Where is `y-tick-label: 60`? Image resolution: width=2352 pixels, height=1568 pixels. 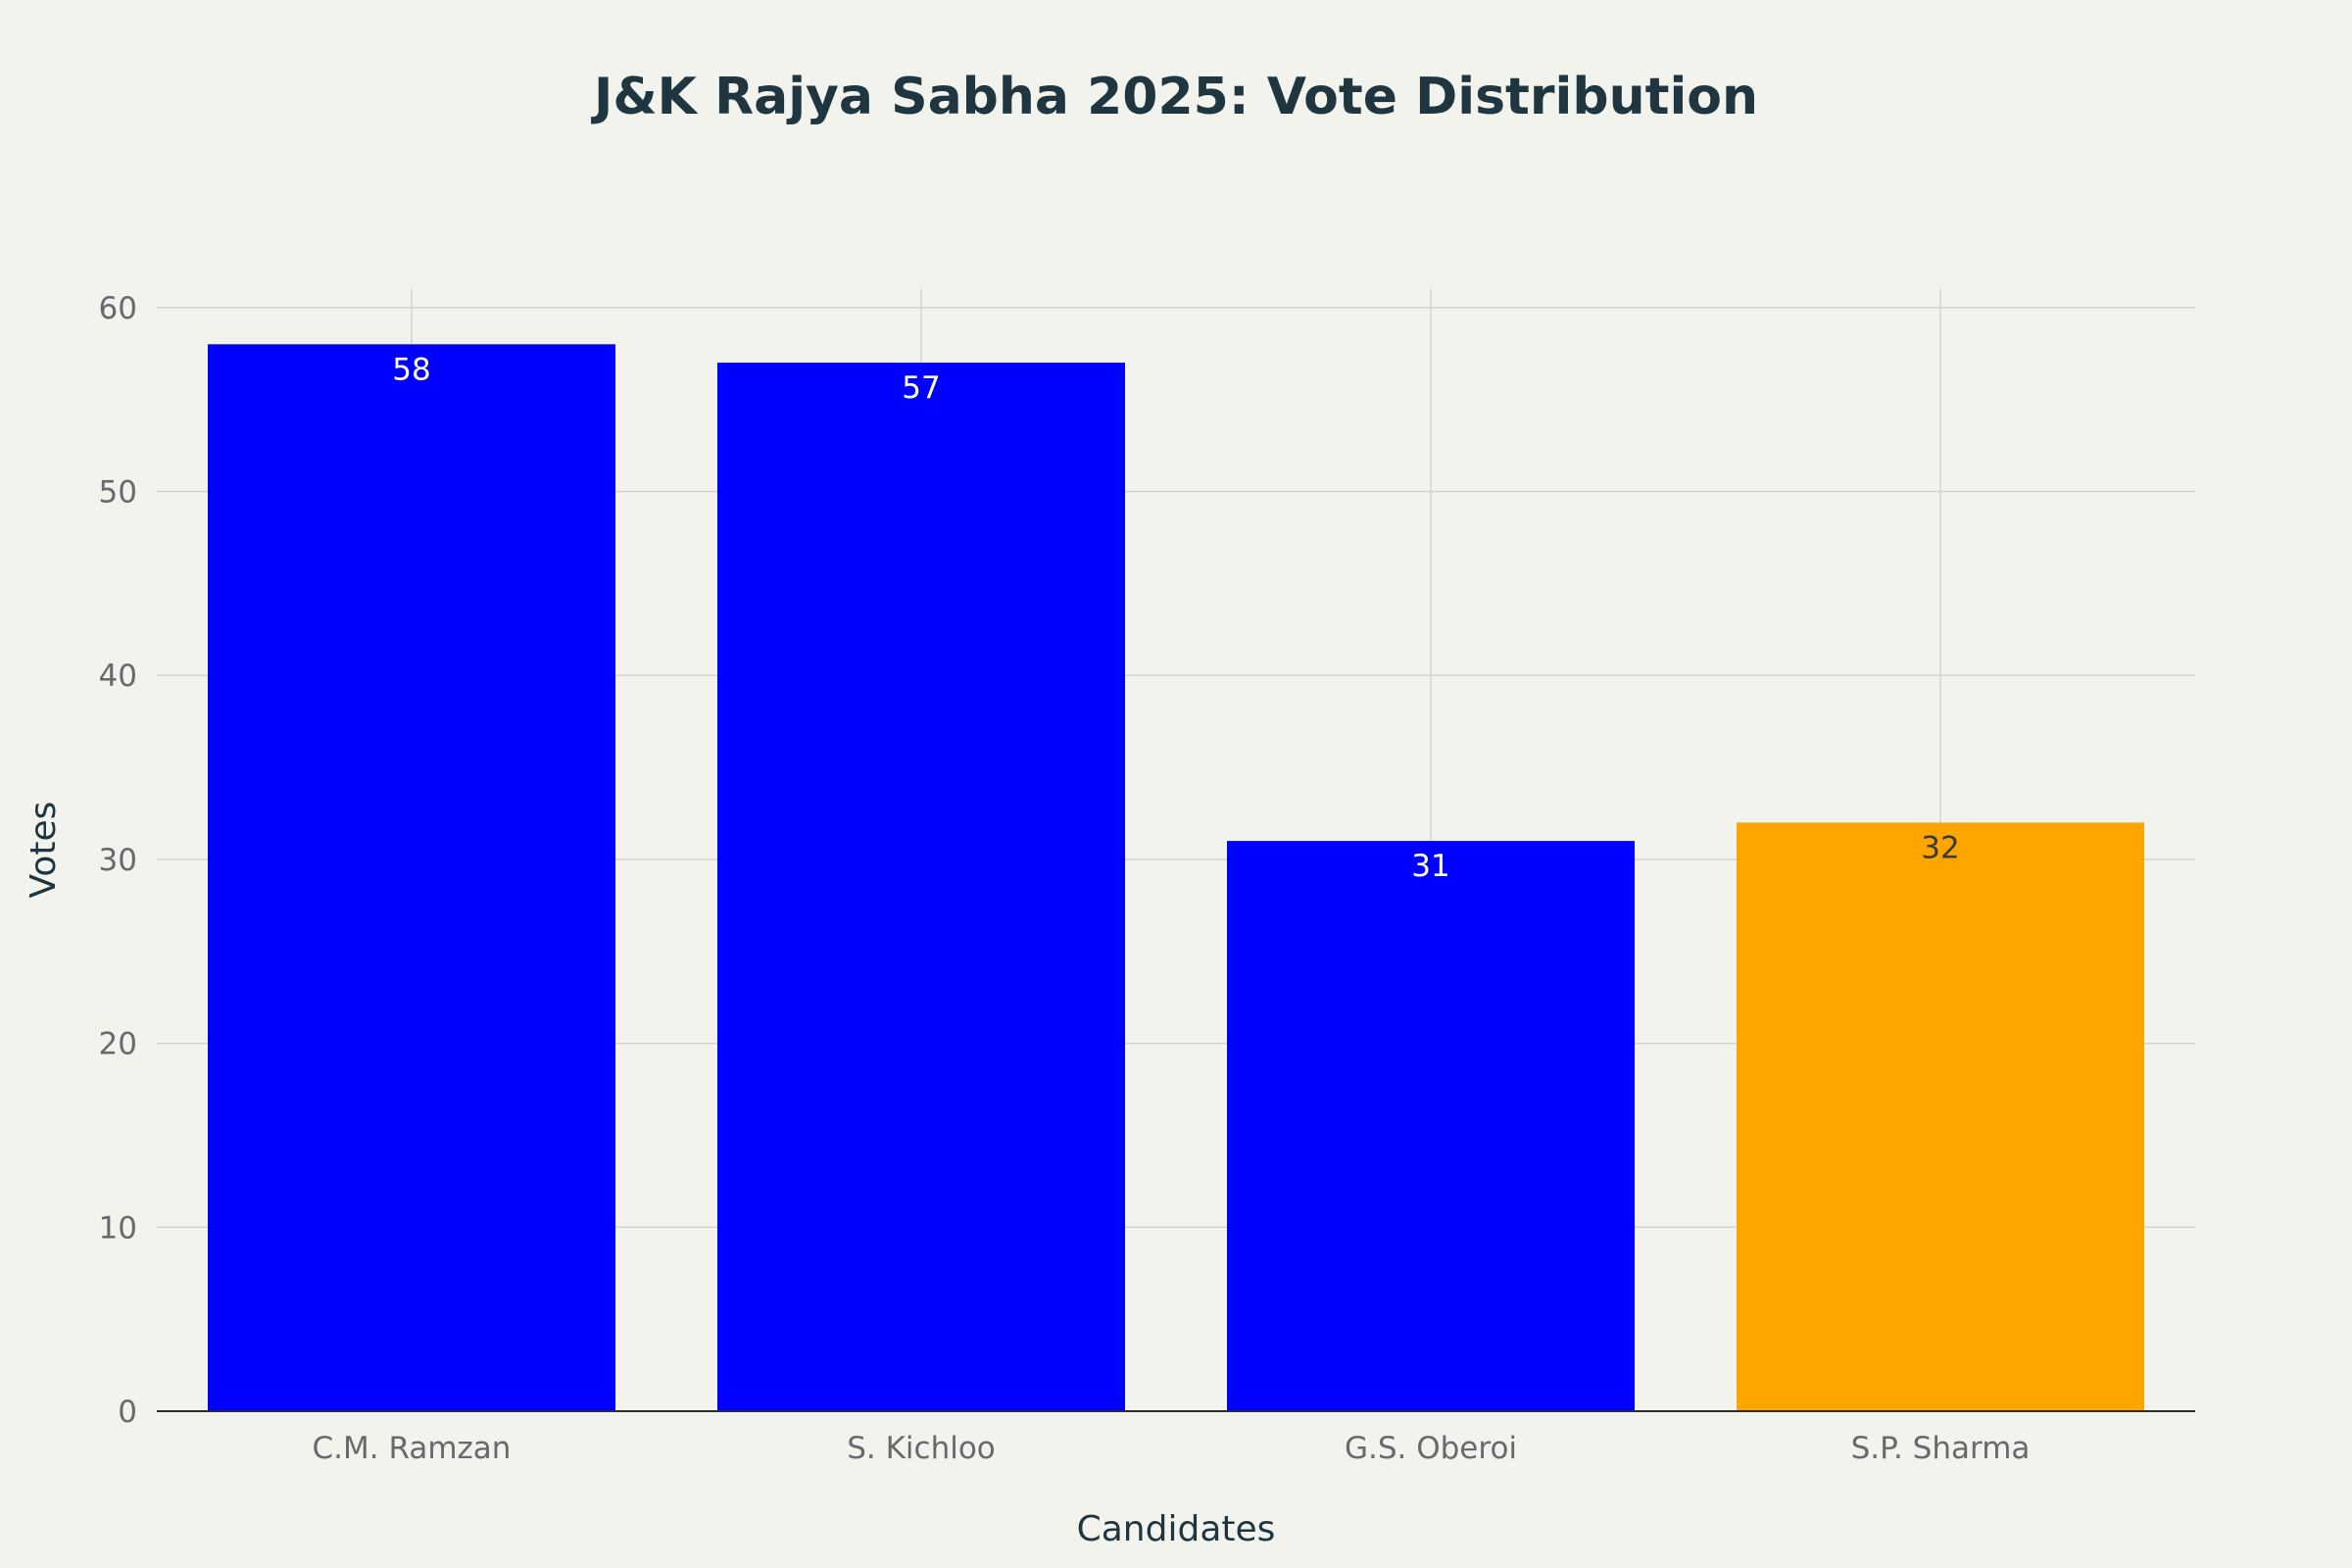
y-tick-label: 60 is located at coordinates (118, 308).